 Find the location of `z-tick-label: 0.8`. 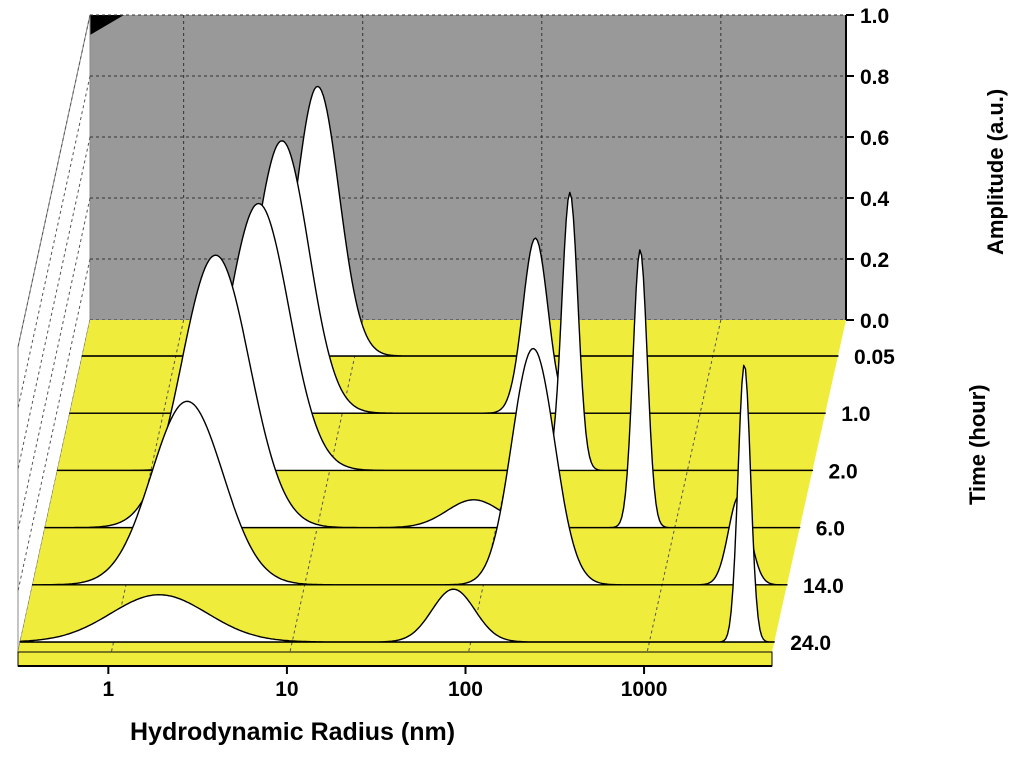

z-tick-label: 0.8 is located at coordinates (875, 77).